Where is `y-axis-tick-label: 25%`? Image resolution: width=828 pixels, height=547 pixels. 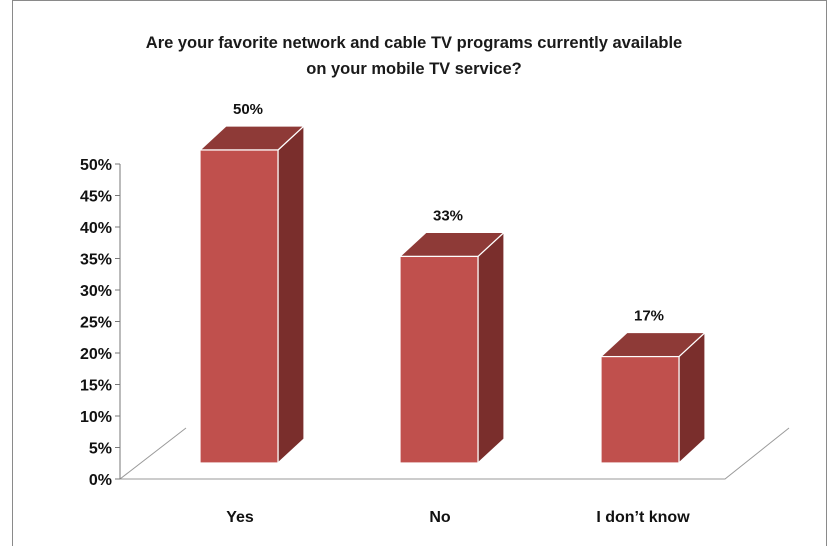
y-axis-tick-label: 25% is located at coordinates (96, 323).